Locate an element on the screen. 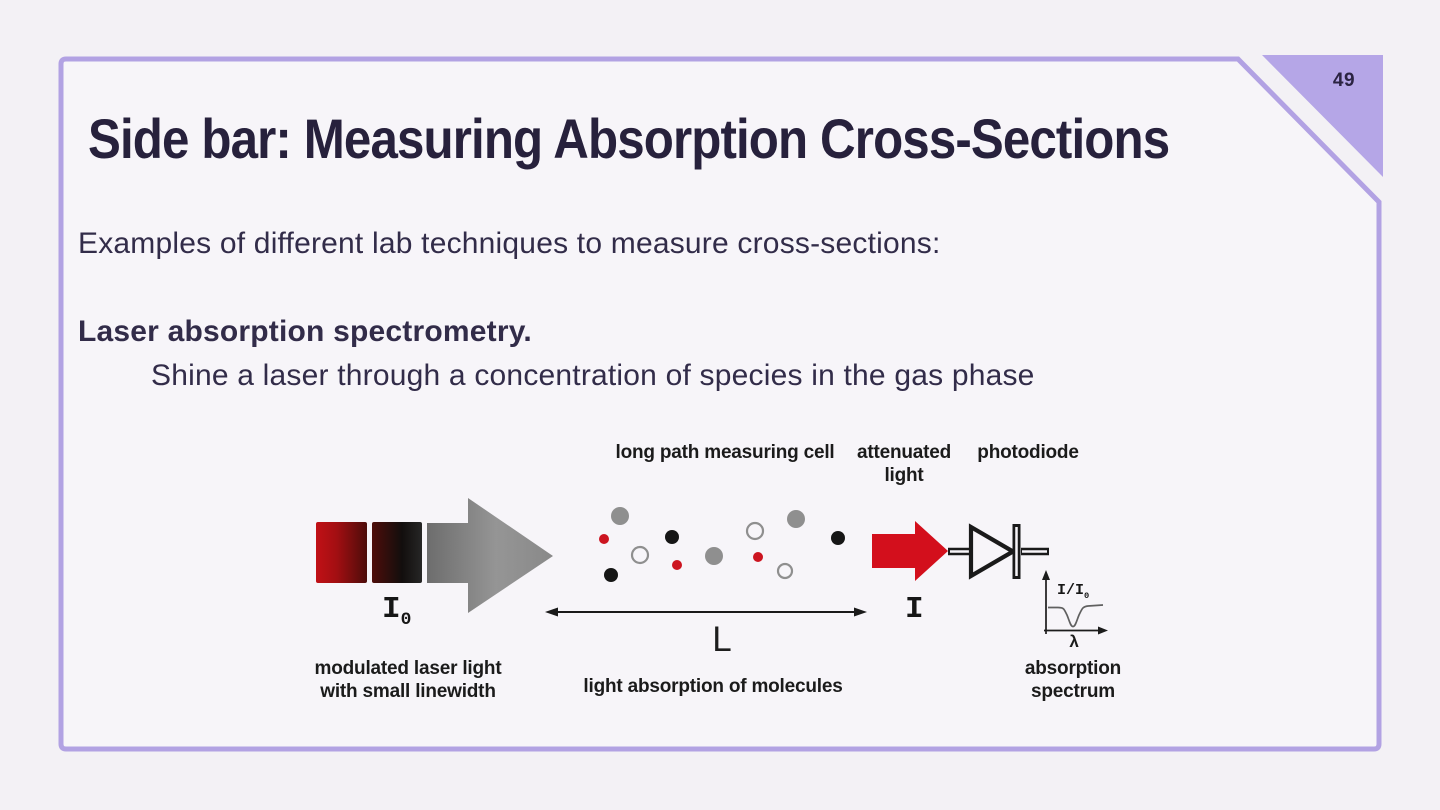  label-lambda-axis: λ is located at coordinates (1074, 641).